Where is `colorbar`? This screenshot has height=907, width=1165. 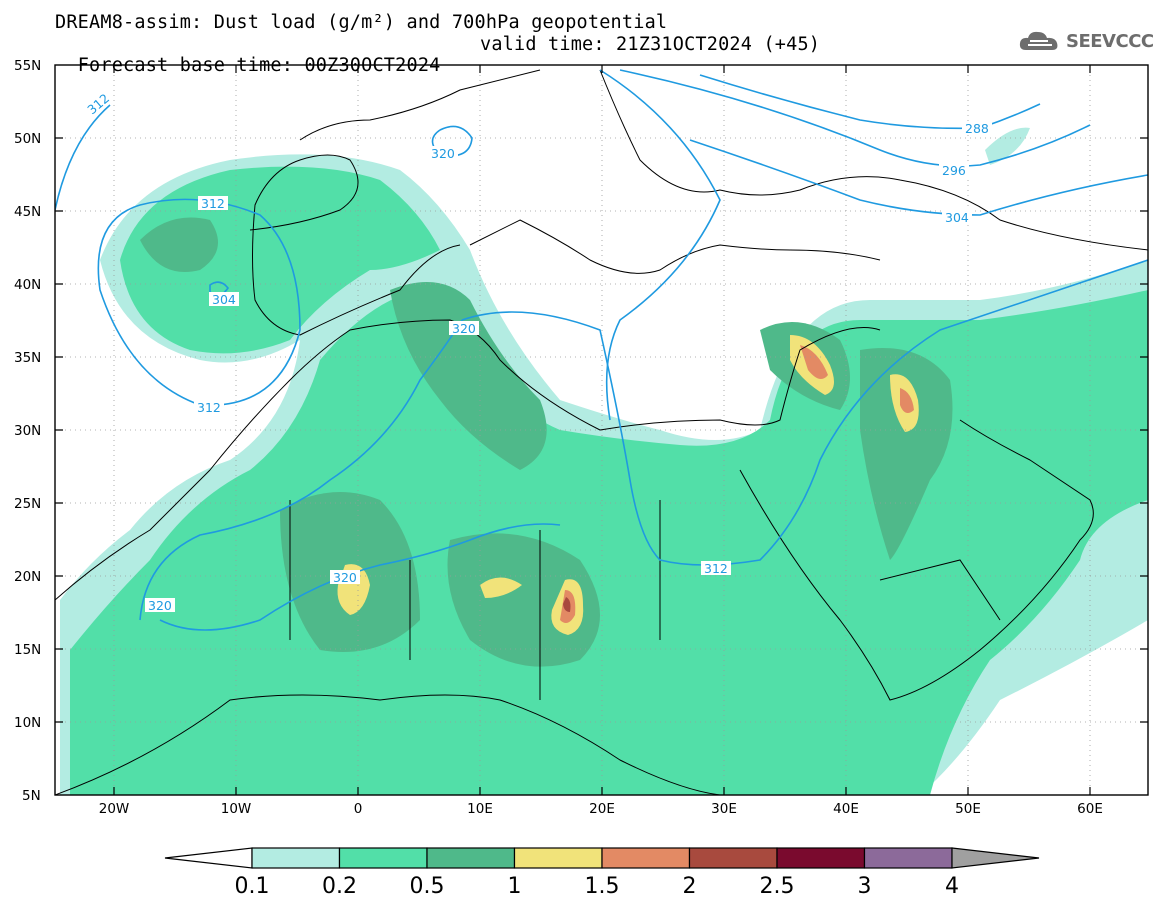
colorbar is located at coordinates (602, 858).